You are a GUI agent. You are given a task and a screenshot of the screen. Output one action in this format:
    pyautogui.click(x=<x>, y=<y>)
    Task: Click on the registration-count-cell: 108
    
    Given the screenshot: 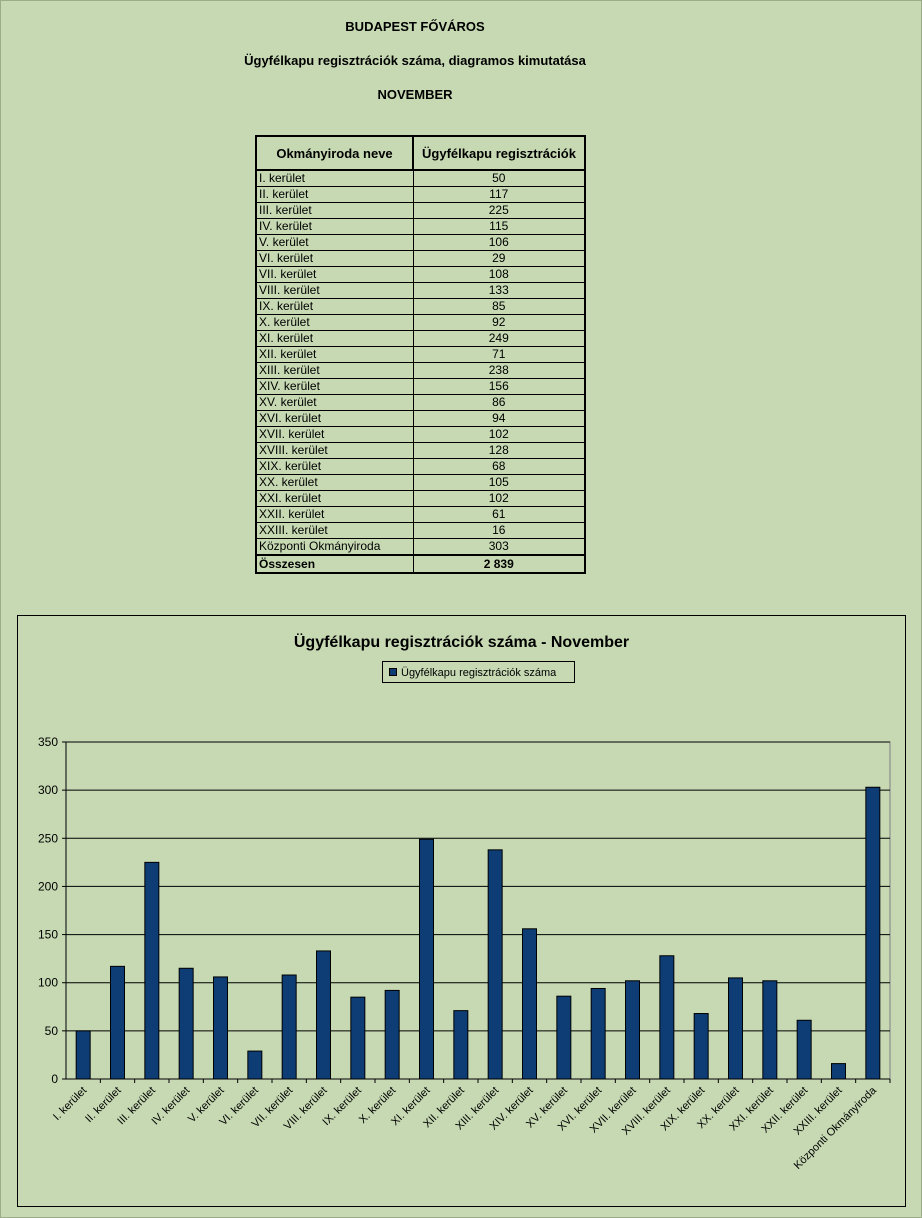 What is the action you would take?
    pyautogui.click(x=499, y=274)
    